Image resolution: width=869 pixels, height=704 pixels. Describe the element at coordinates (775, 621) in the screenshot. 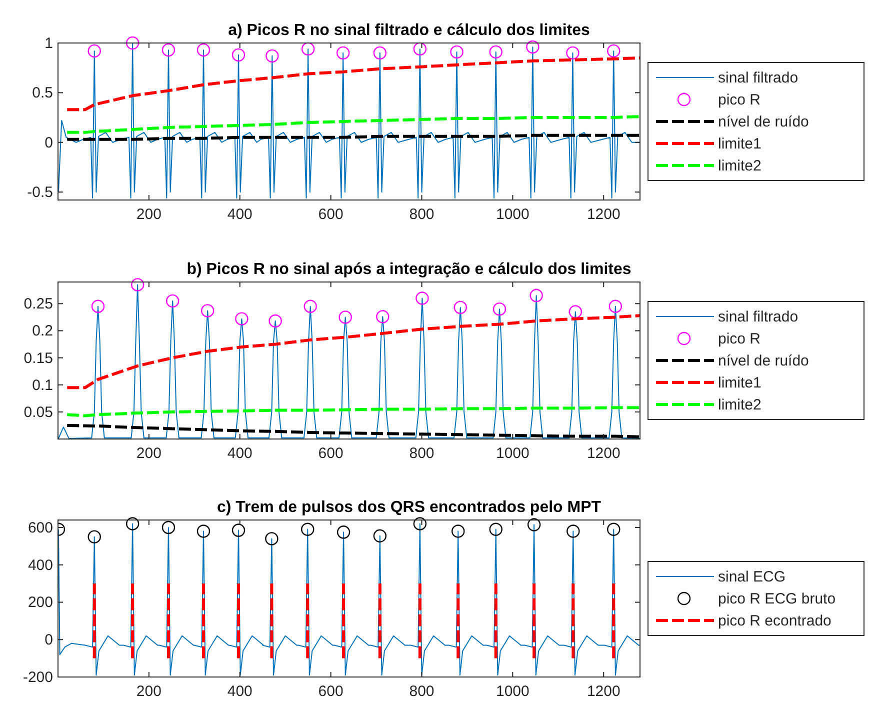

I see `legend-label: pico R econtrado` at that location.